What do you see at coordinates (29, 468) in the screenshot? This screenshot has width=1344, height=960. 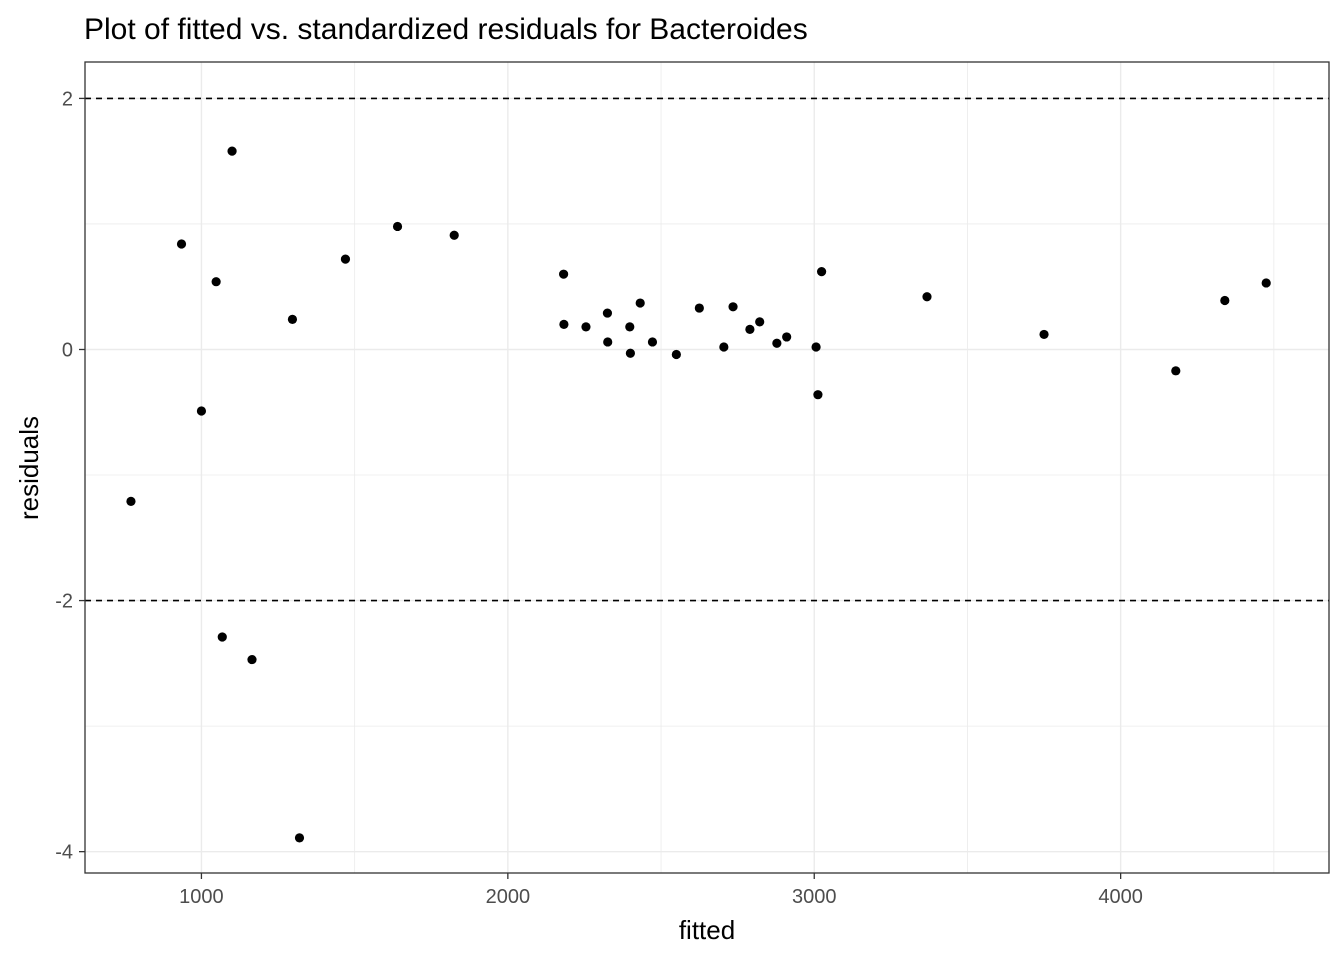 I see `y-axis-title: residuals` at bounding box center [29, 468].